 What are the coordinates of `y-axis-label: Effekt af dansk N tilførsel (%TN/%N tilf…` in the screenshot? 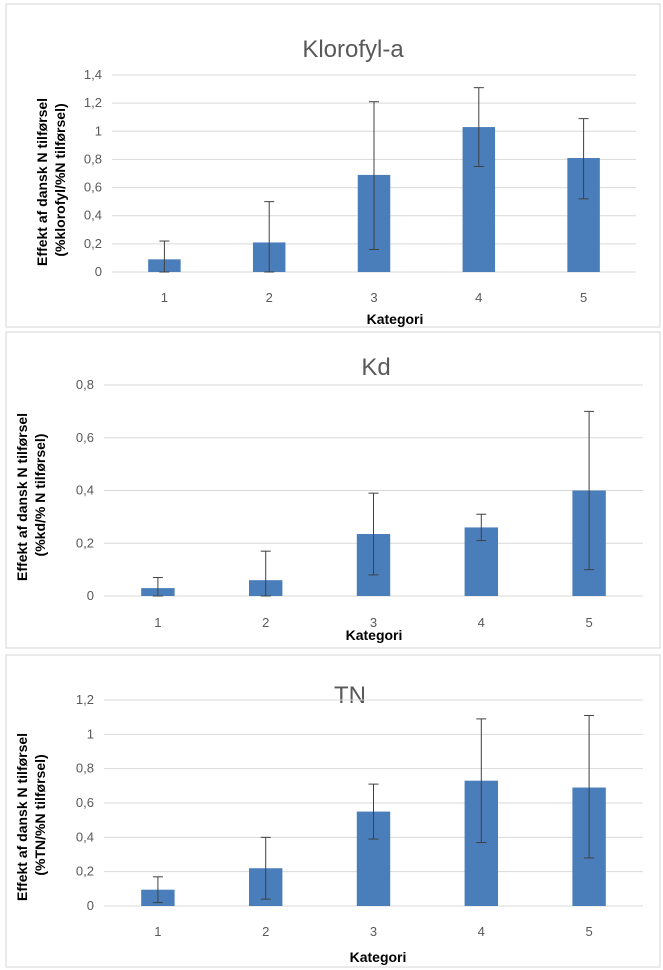 It's located at (31, 815).